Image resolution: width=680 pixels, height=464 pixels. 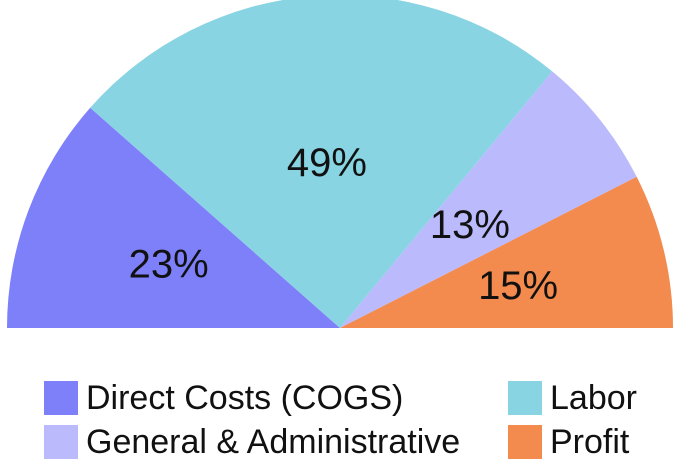 I want to click on legend-item-profit: Profit, so click(x=568, y=442).